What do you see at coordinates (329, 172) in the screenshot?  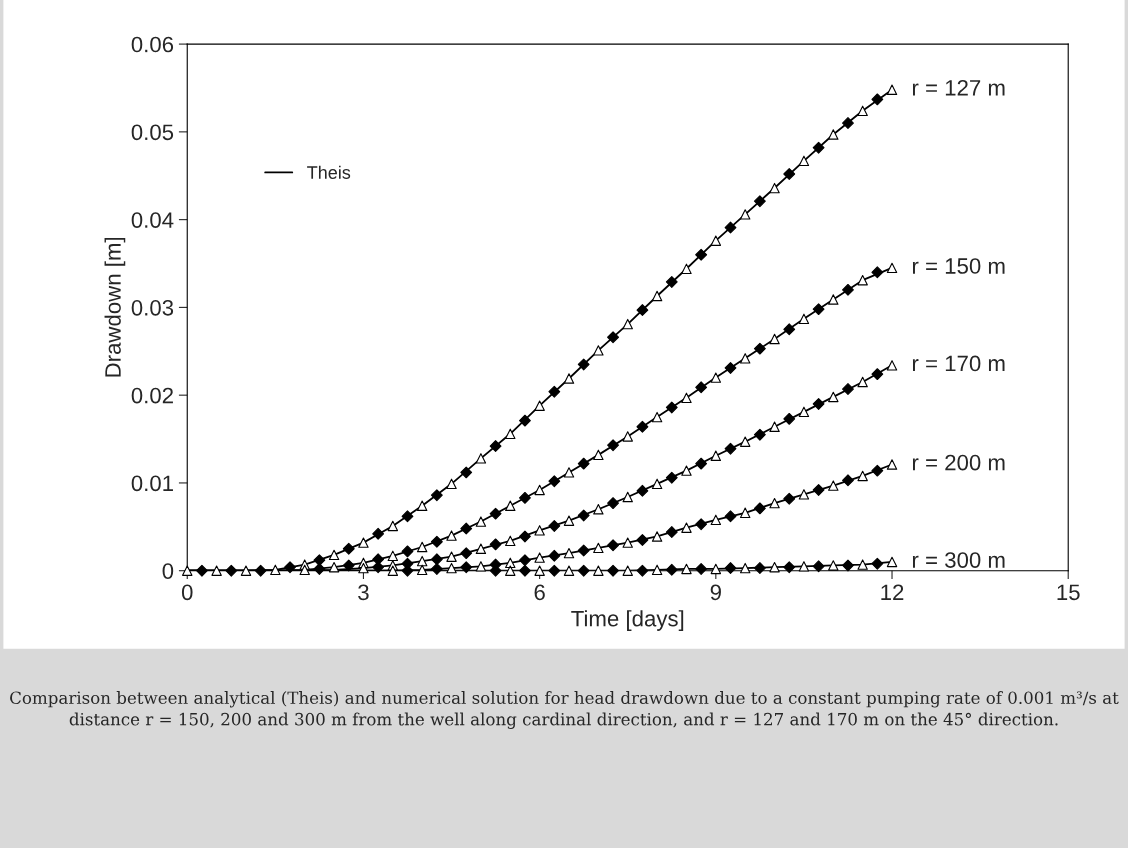 I see `legend-label: Theis` at bounding box center [329, 172].